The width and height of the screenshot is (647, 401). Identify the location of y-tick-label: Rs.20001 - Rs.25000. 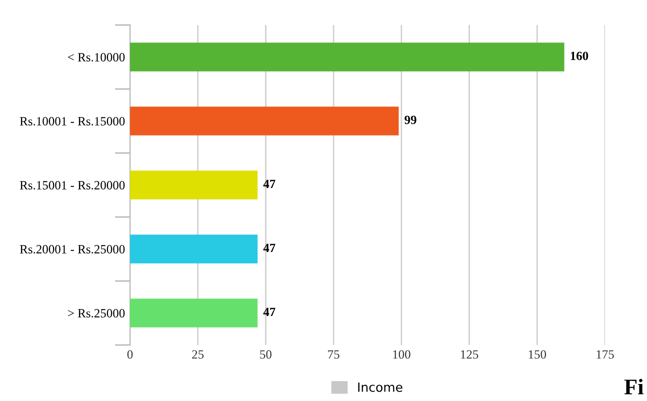
(72, 249).